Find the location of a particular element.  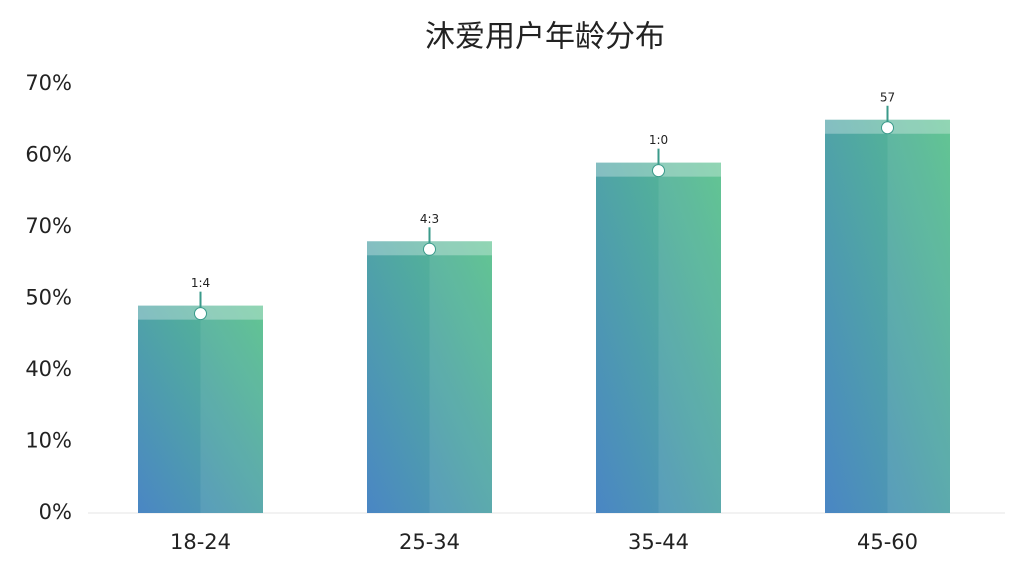

annotation: 57 is located at coordinates (887, 97).